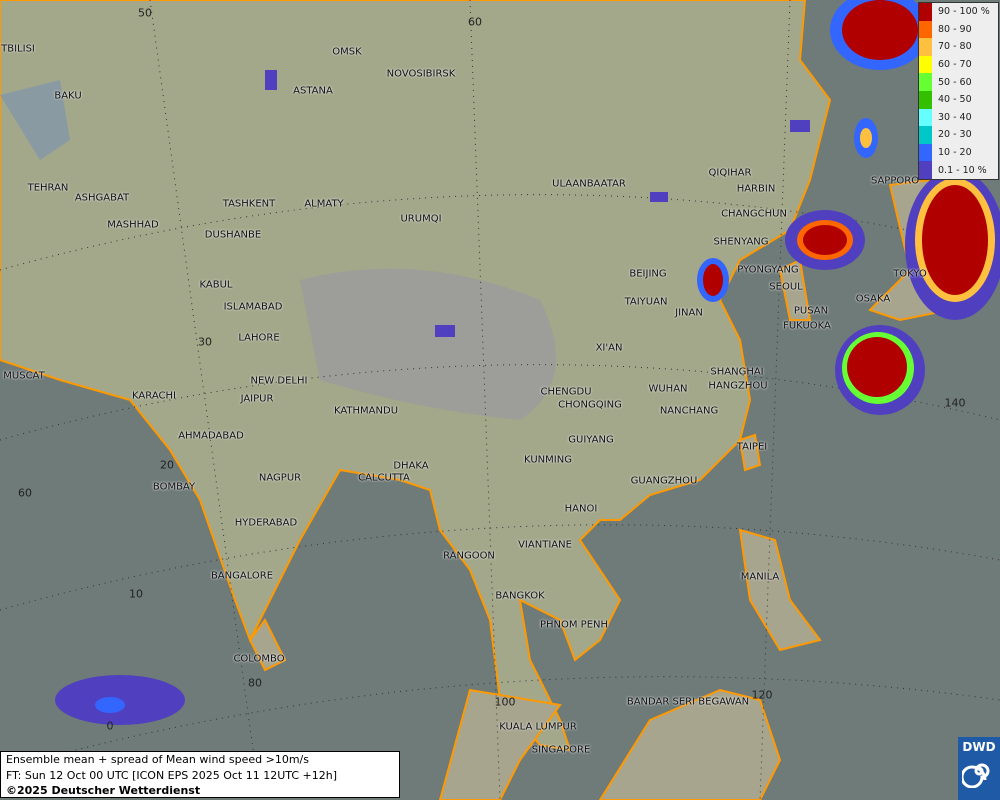 This screenshot has height=800, width=1000. I want to click on city-label: HARBIN, so click(756, 189).